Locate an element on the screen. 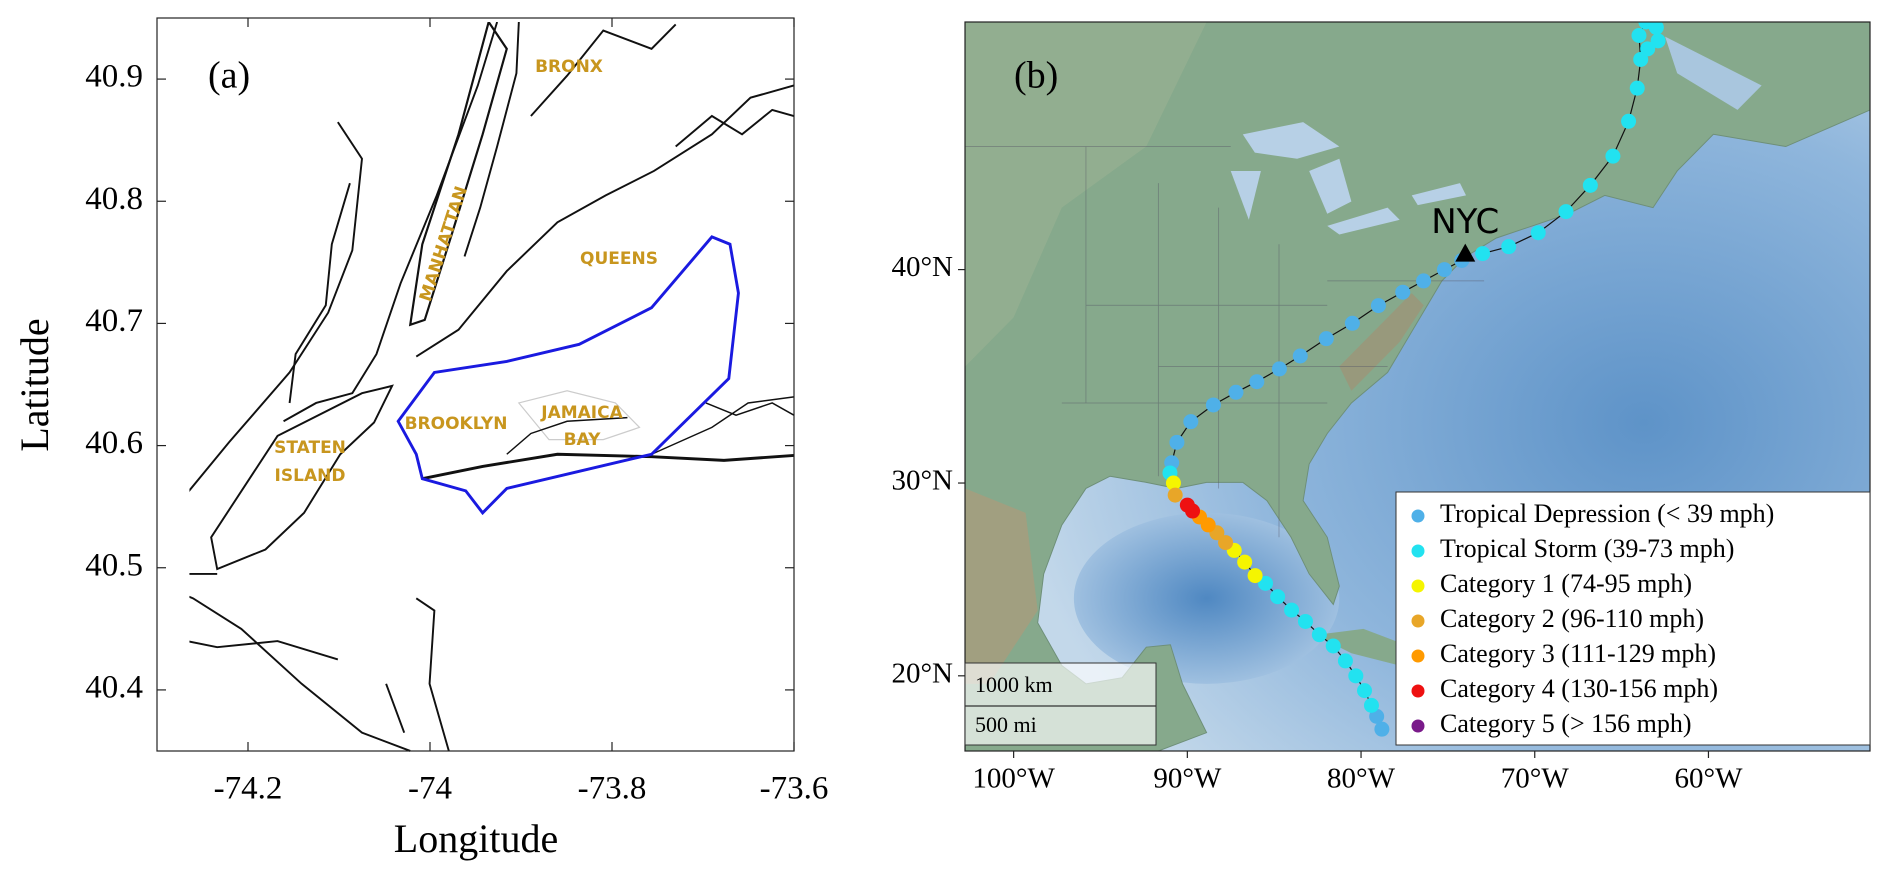 The height and width of the screenshot is (878, 1892). scale-box is located at coordinates (1060, 704).